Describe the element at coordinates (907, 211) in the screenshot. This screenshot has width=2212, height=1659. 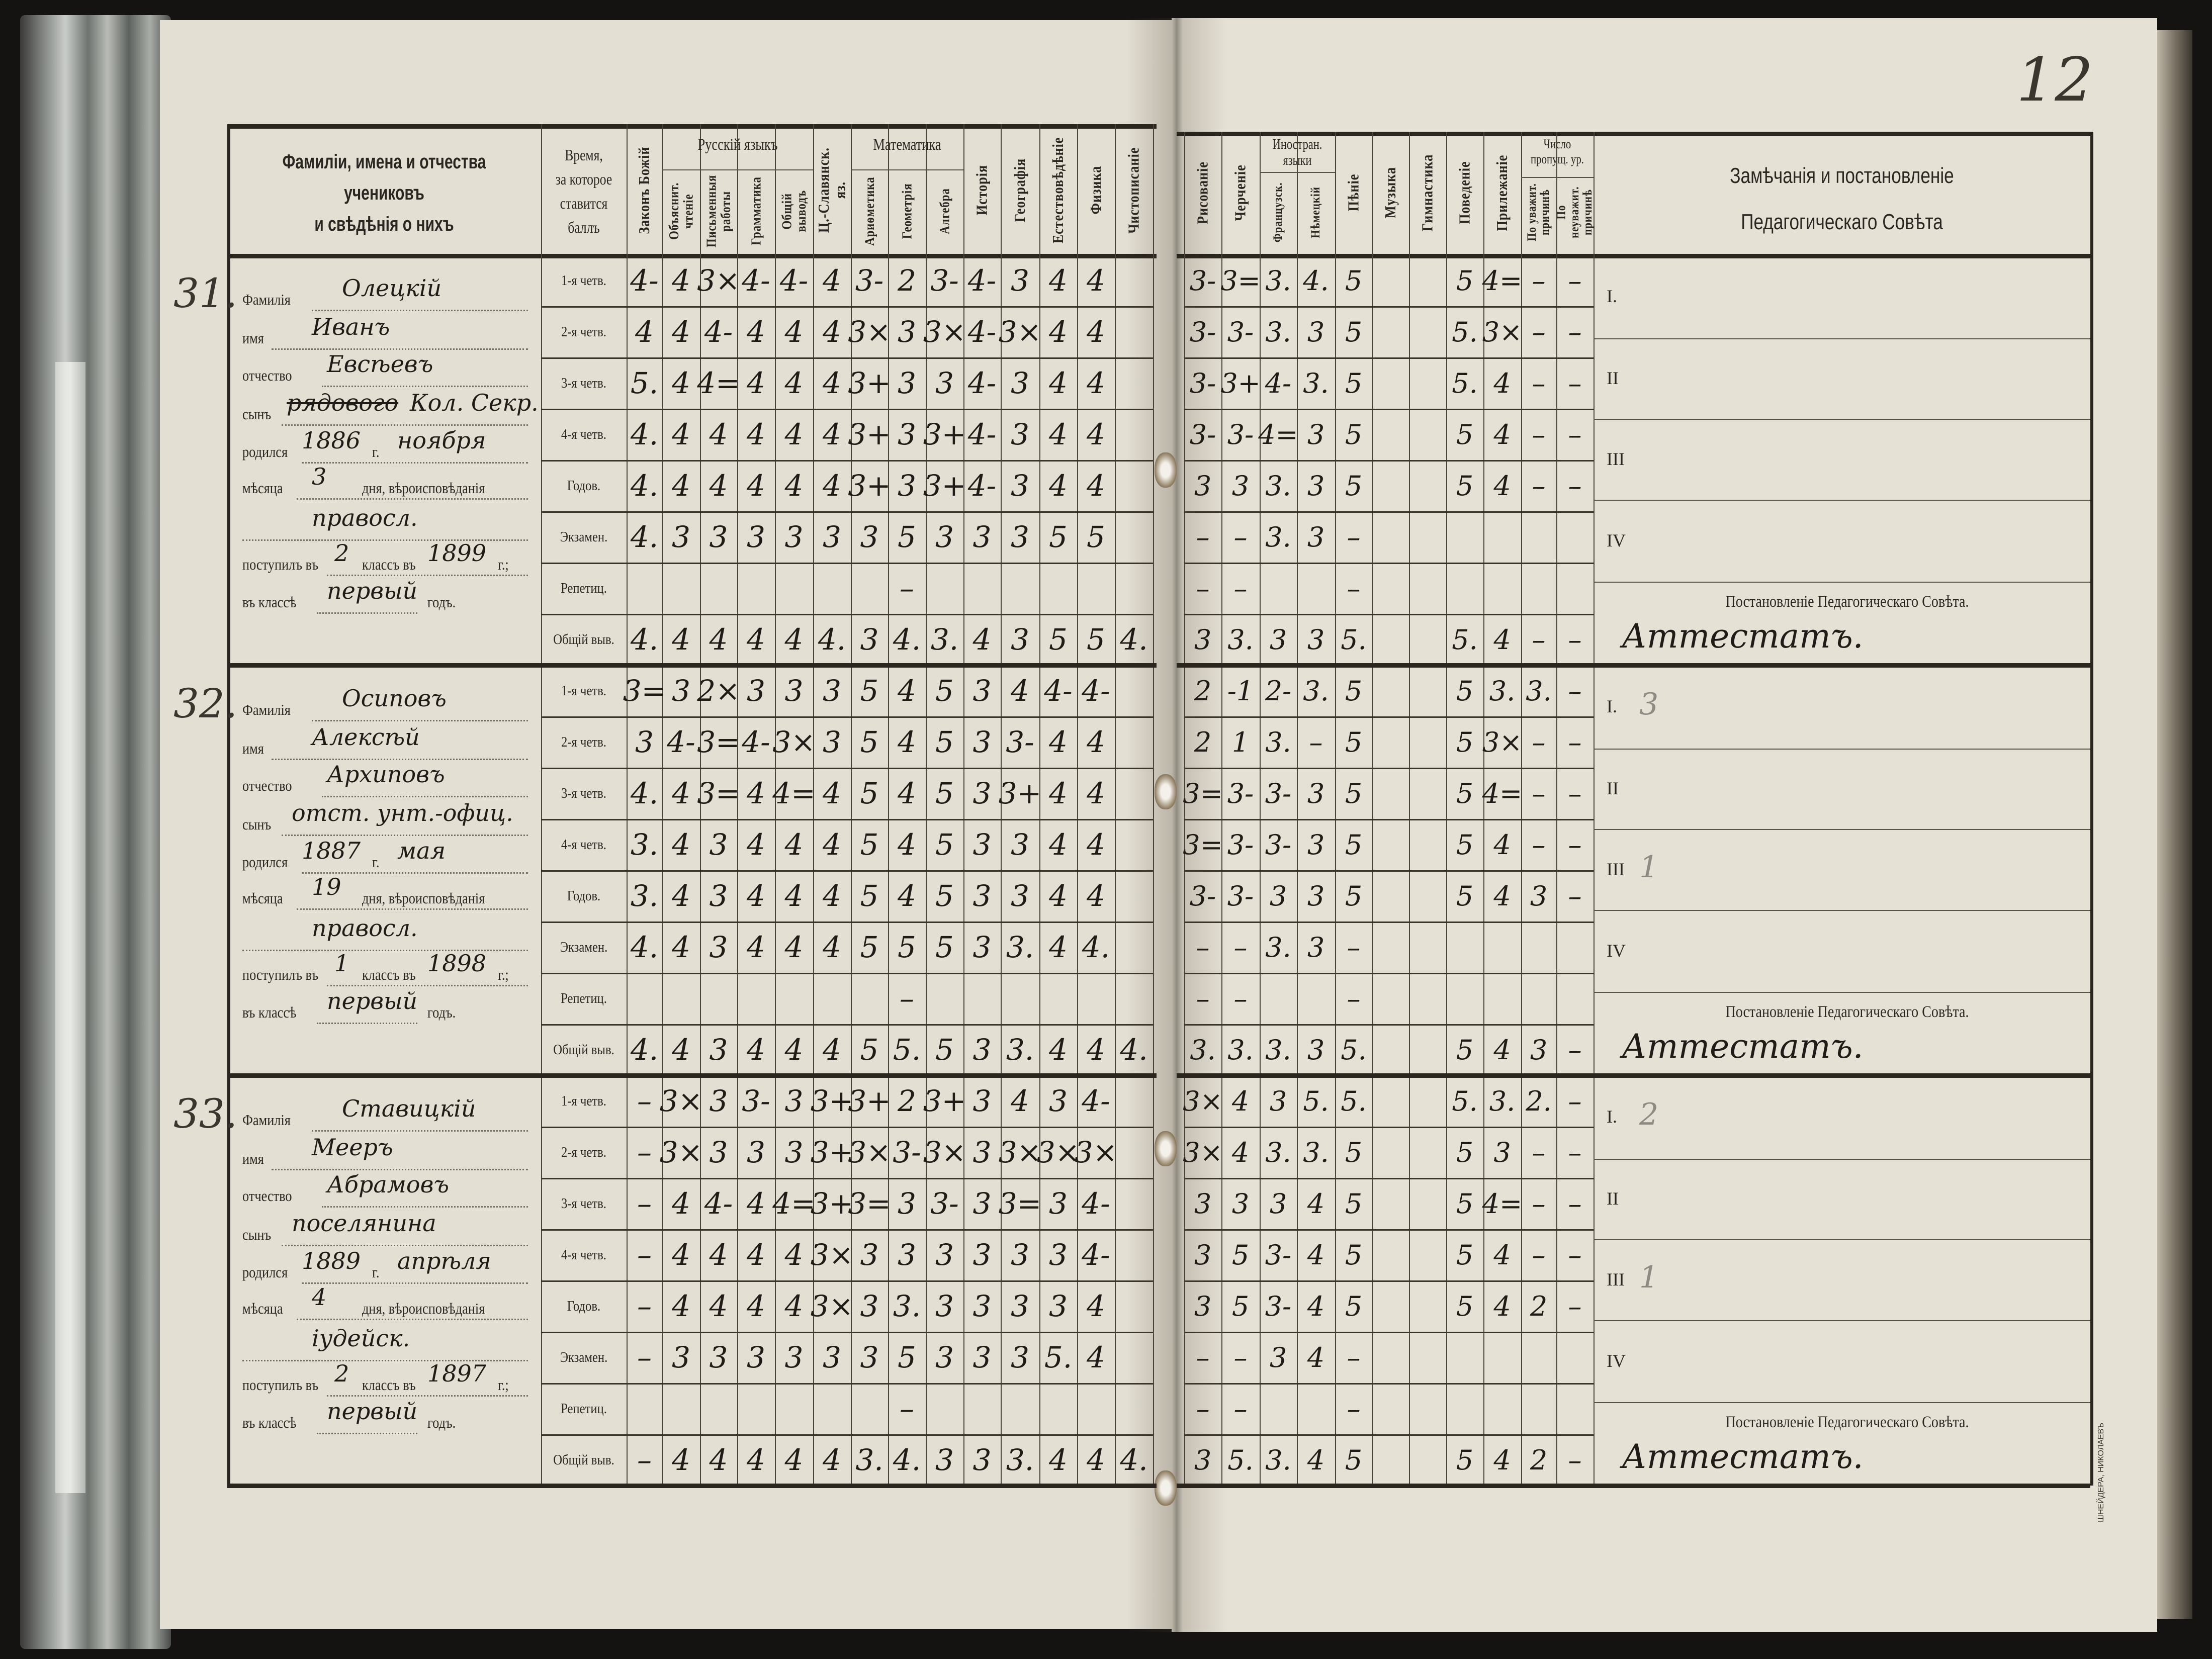
I see `column-header: Геометрія` at that location.